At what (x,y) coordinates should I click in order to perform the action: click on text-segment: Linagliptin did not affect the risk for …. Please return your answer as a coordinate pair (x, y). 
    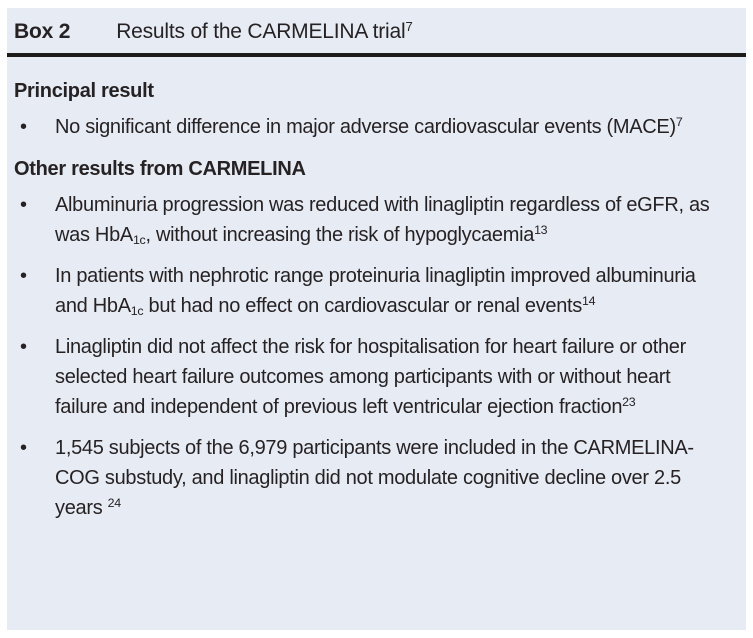
    Looking at the image, I should click on (370, 377).